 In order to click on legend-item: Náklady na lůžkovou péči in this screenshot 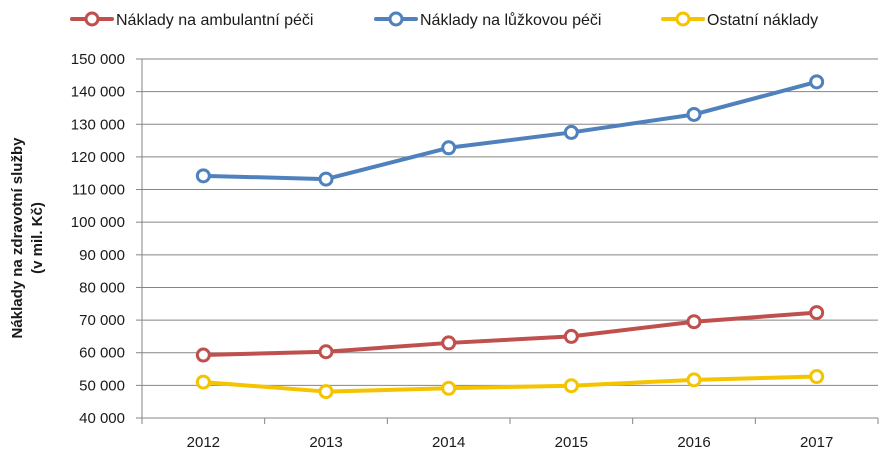, I will do `click(487, 20)`.